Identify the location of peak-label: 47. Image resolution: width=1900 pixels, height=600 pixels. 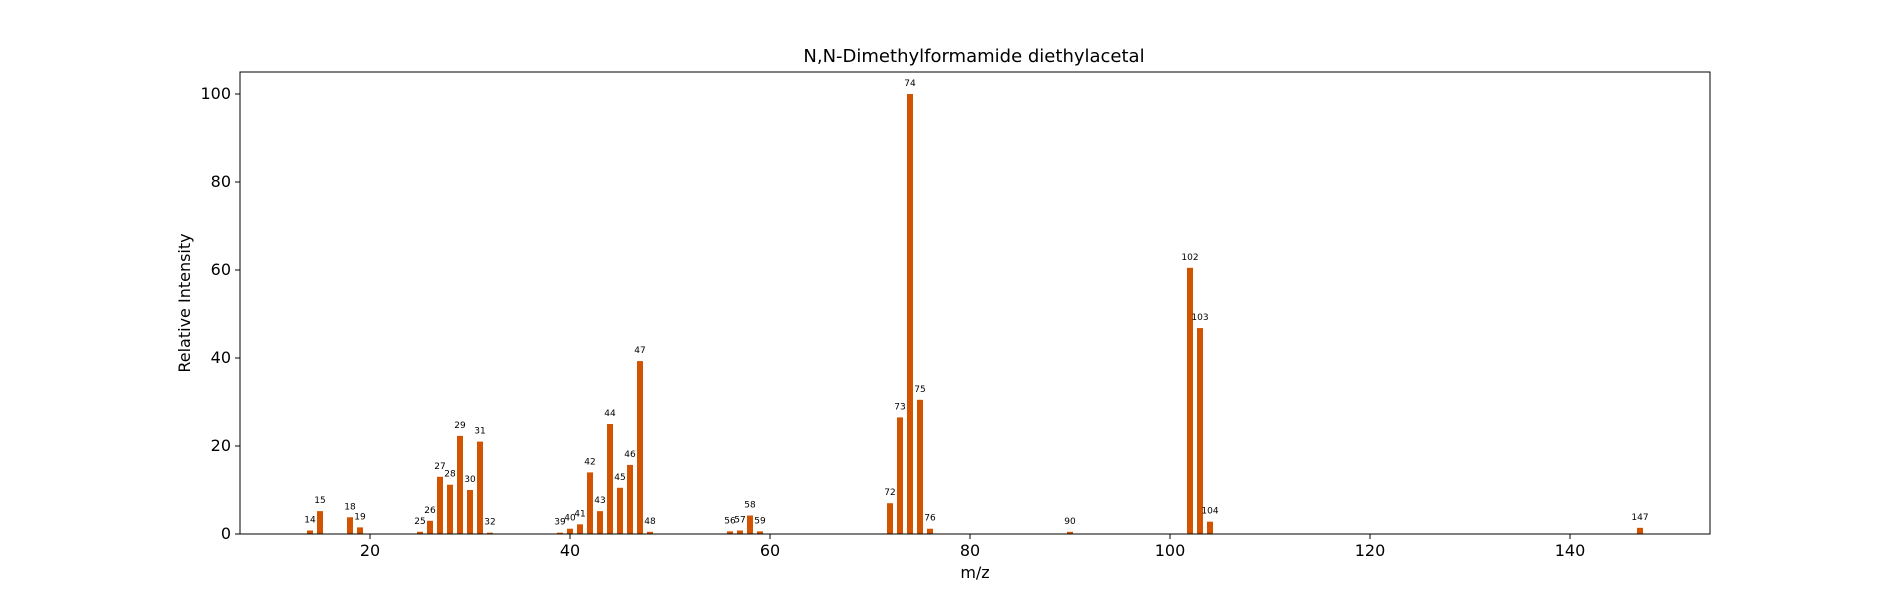
(639, 351).